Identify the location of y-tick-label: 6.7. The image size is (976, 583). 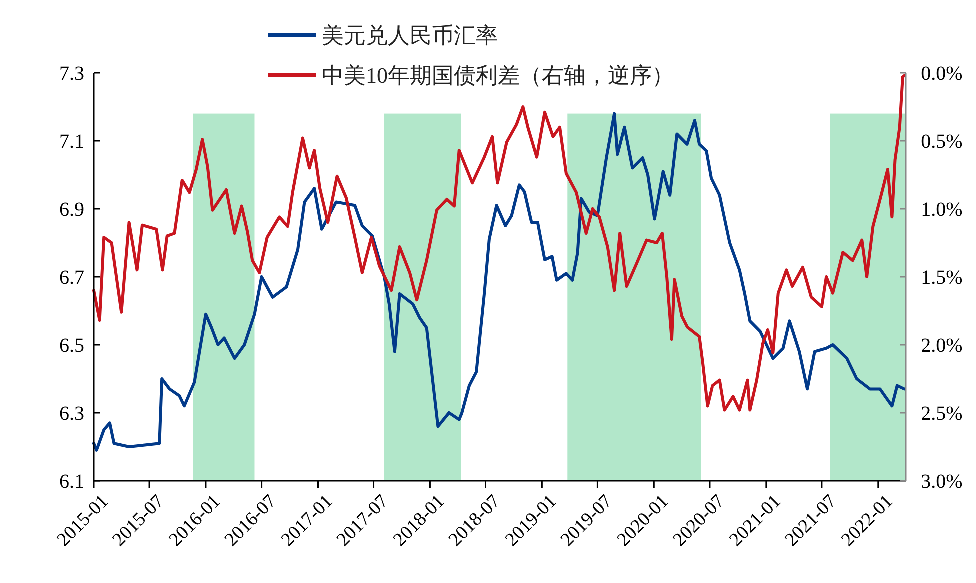
(72, 278).